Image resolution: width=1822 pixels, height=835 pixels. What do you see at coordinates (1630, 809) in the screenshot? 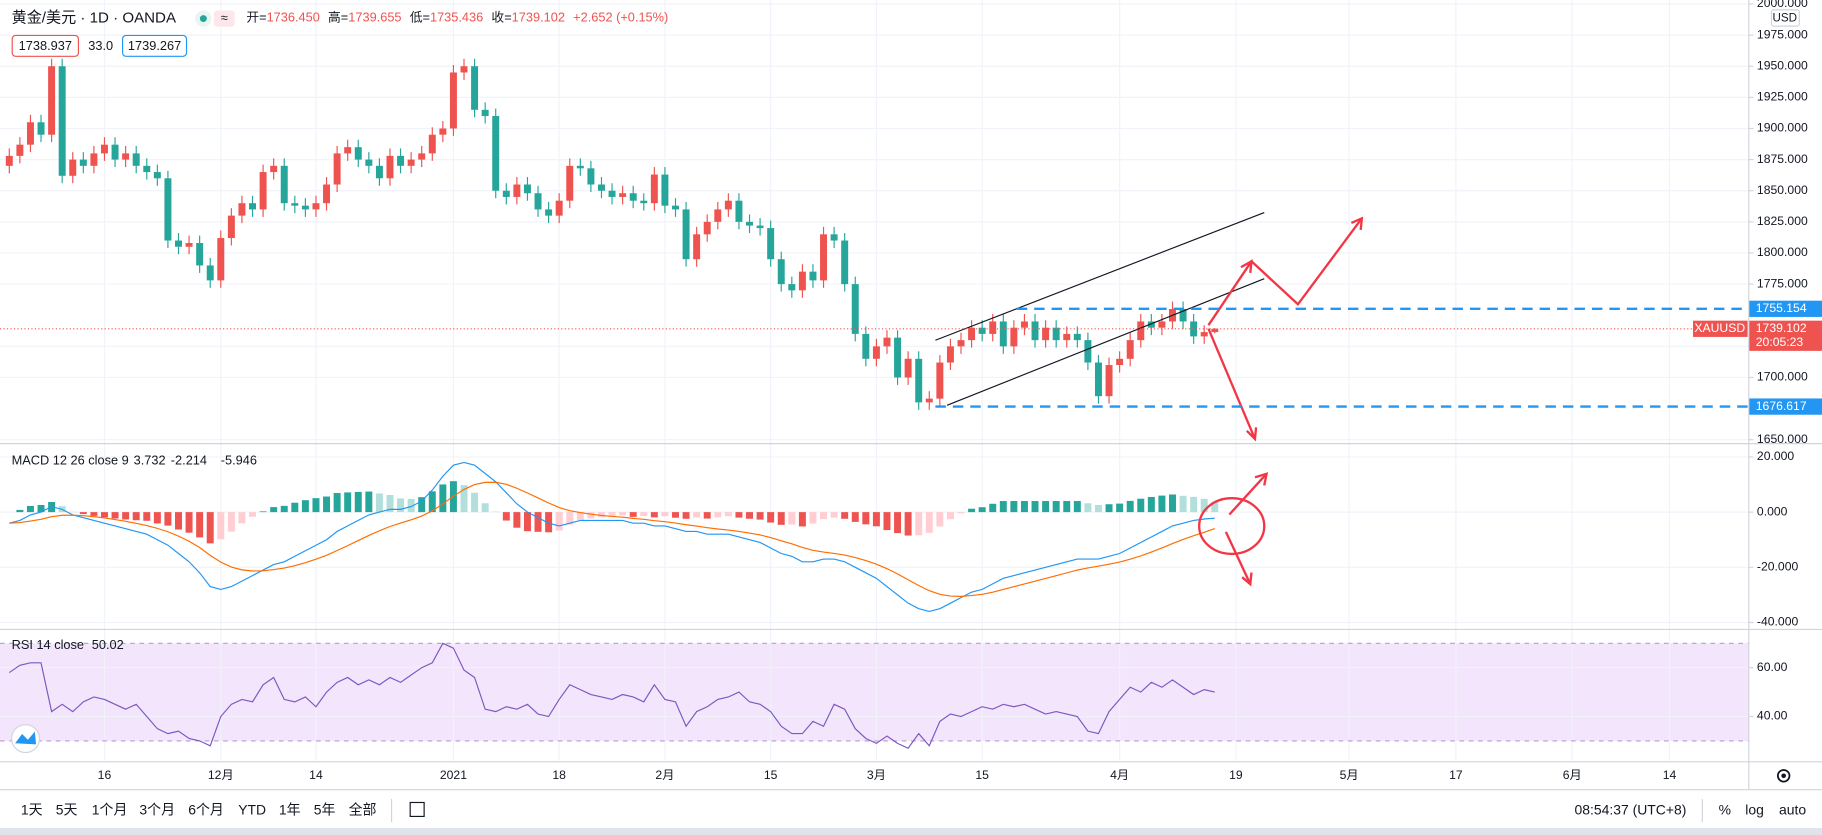
I see `clock: 08:54:37 (UTC+8)` at bounding box center [1630, 809].